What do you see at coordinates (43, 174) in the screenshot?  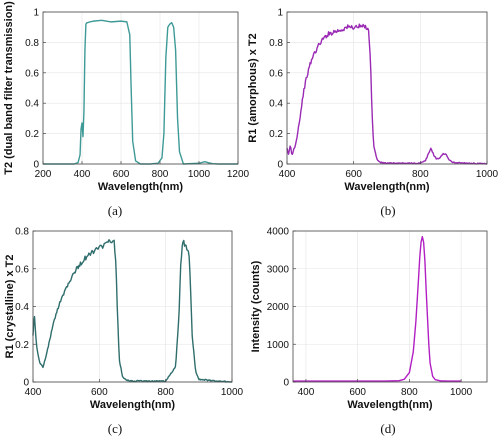 I see `x-tick-label: 200` at bounding box center [43, 174].